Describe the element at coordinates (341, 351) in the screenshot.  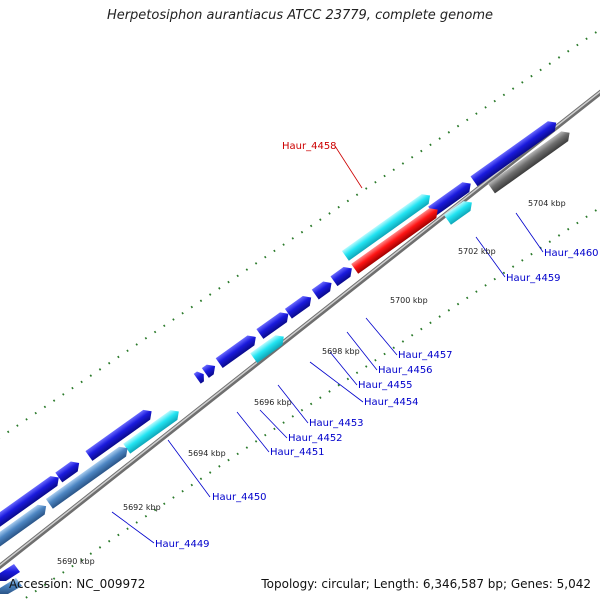
I see `kbp-label: 5698 kbp` at that location.